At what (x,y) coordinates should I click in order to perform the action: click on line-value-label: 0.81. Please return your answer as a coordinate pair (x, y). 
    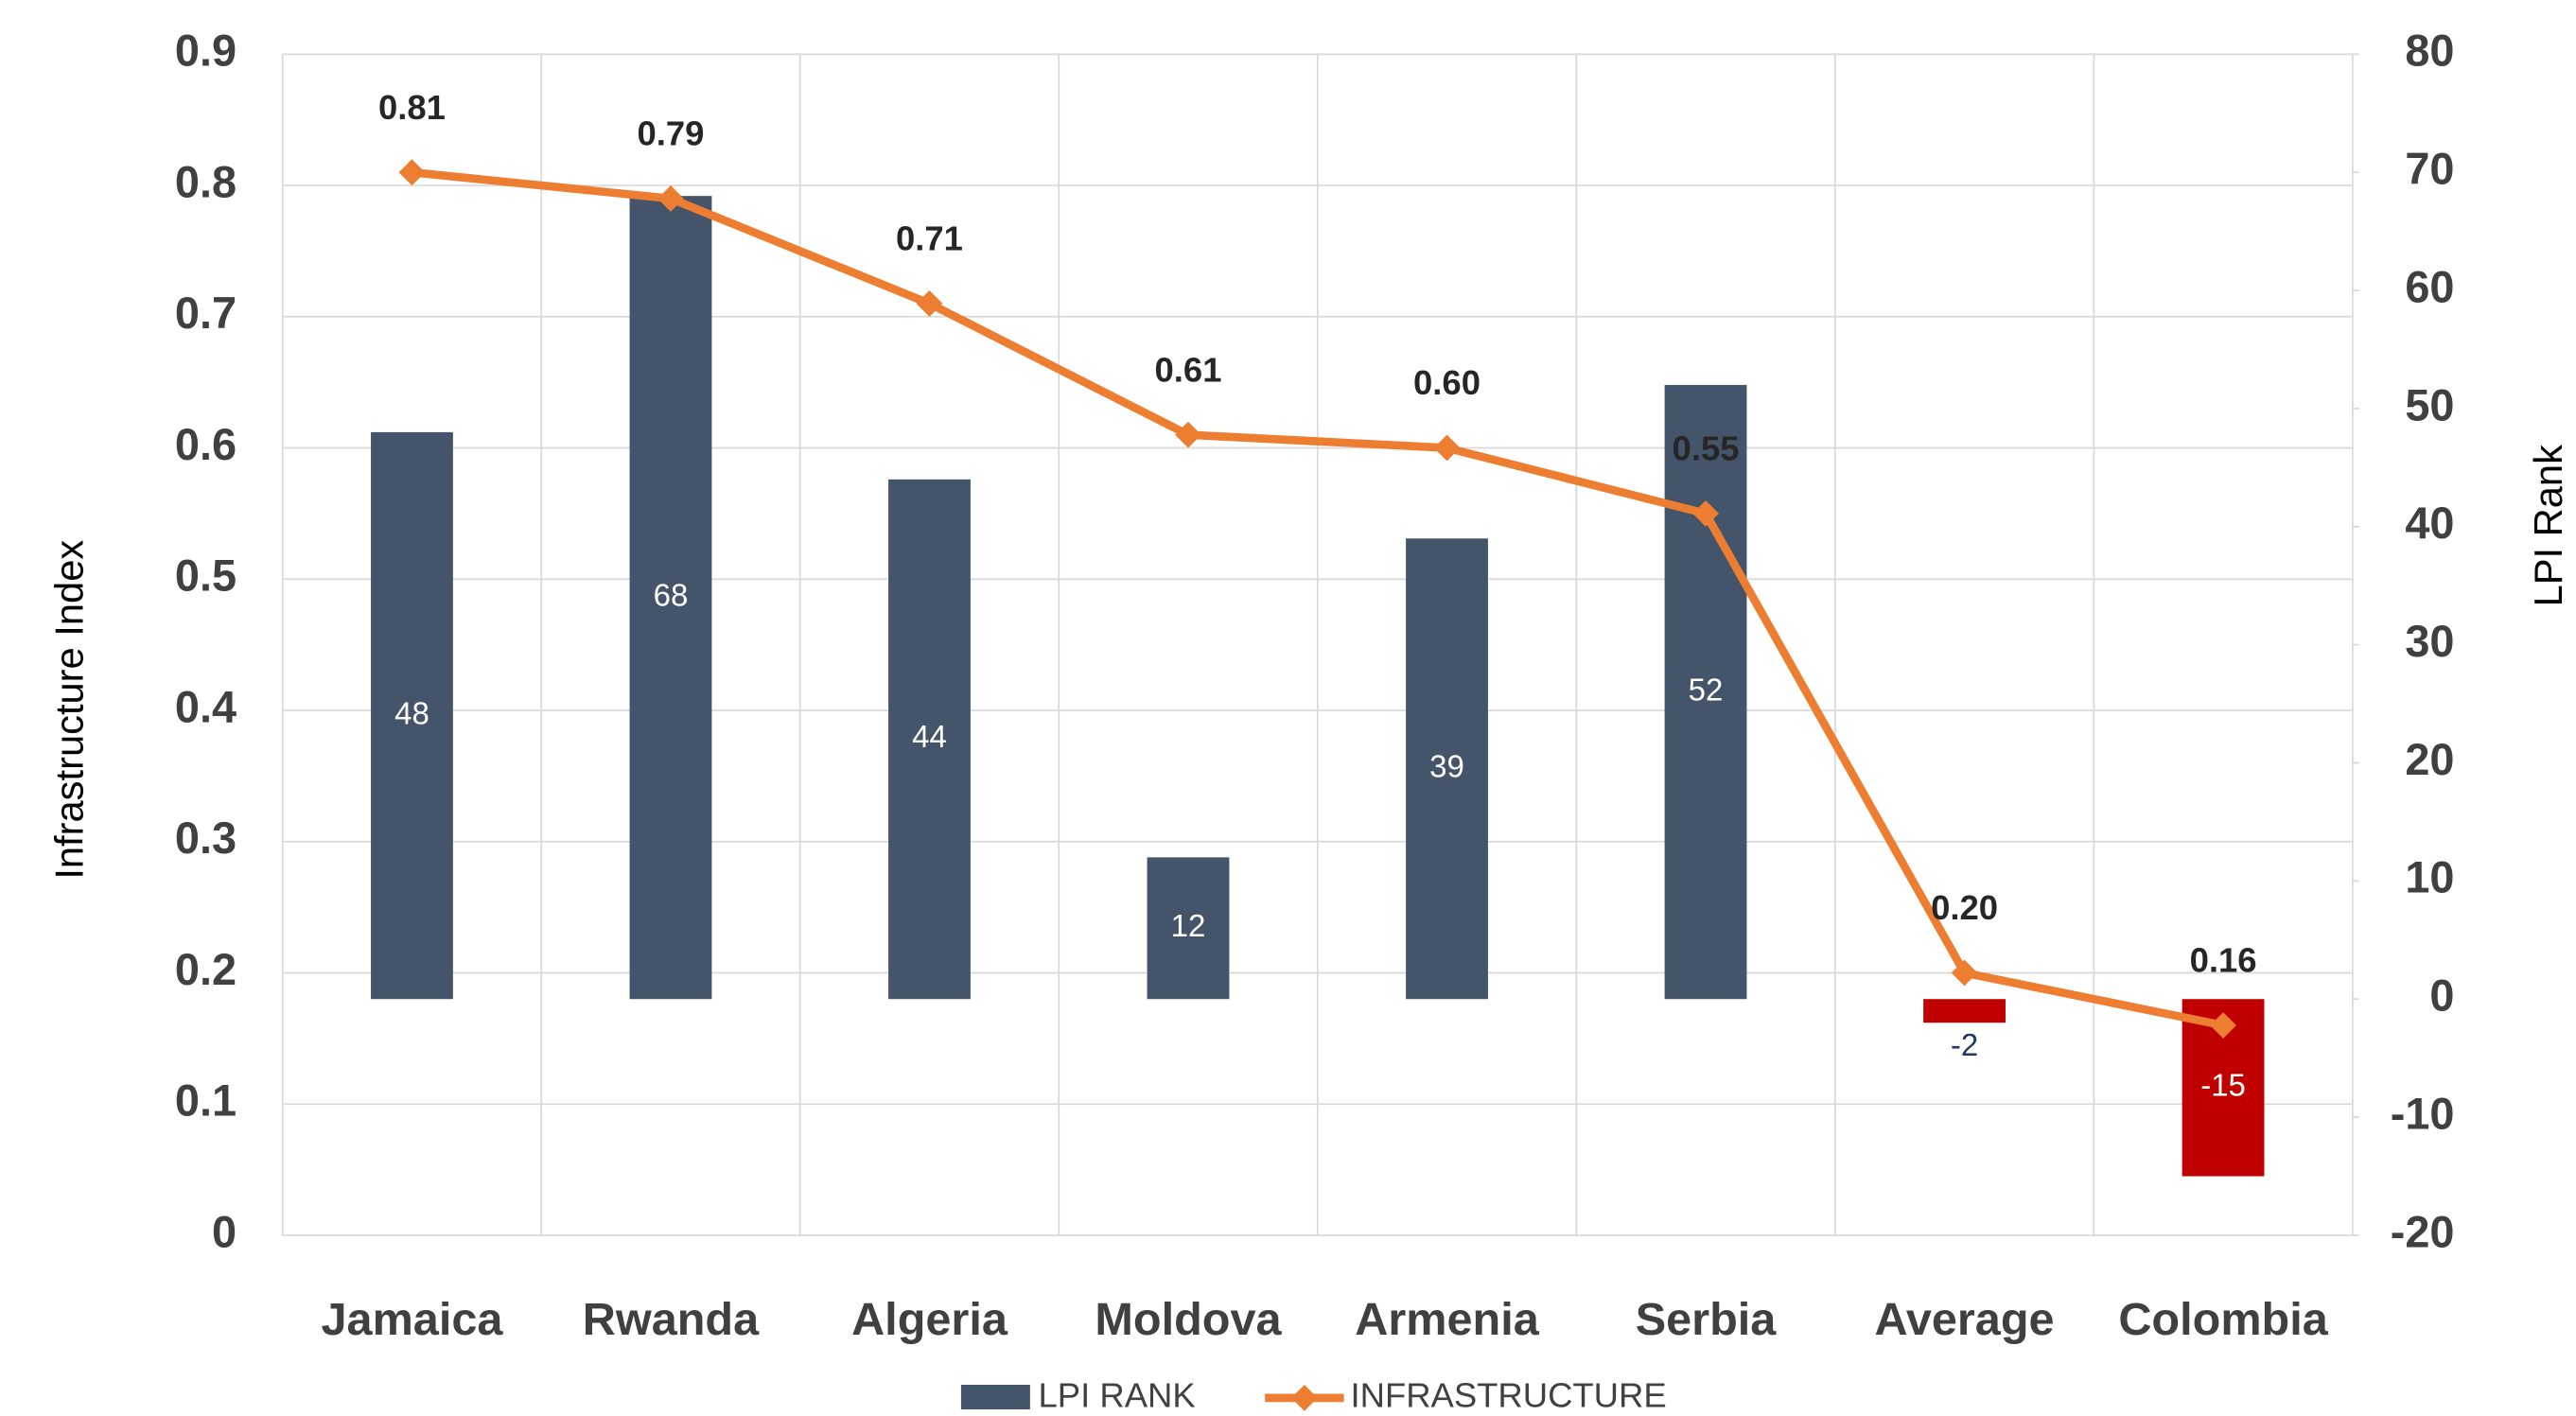
    Looking at the image, I should click on (412, 107).